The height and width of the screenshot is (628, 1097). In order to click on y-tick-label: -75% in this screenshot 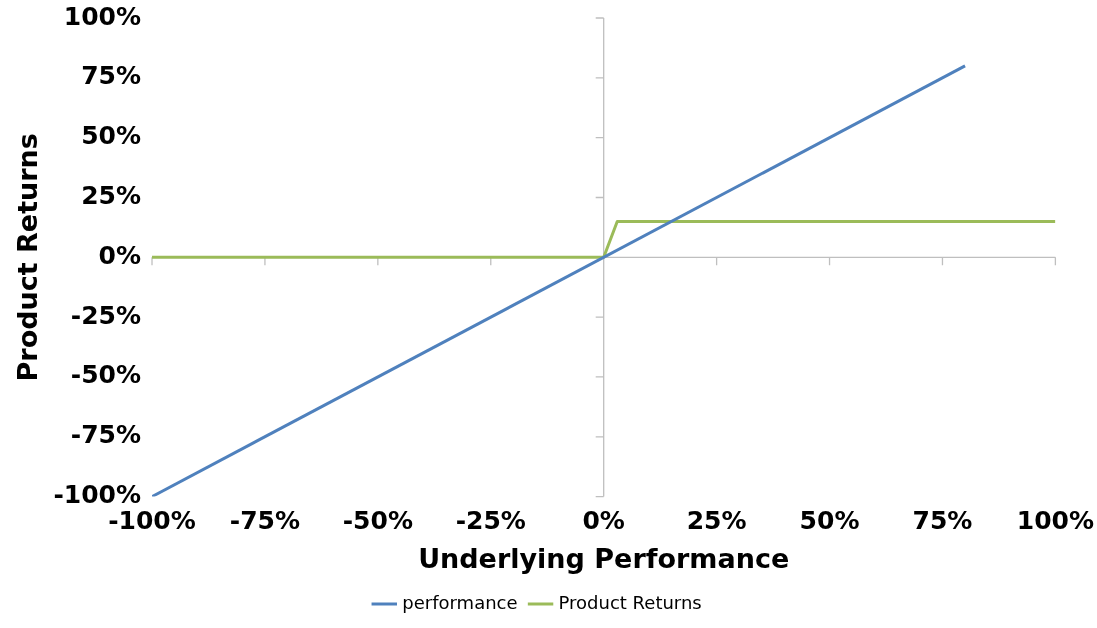, I will do `click(106, 435)`.